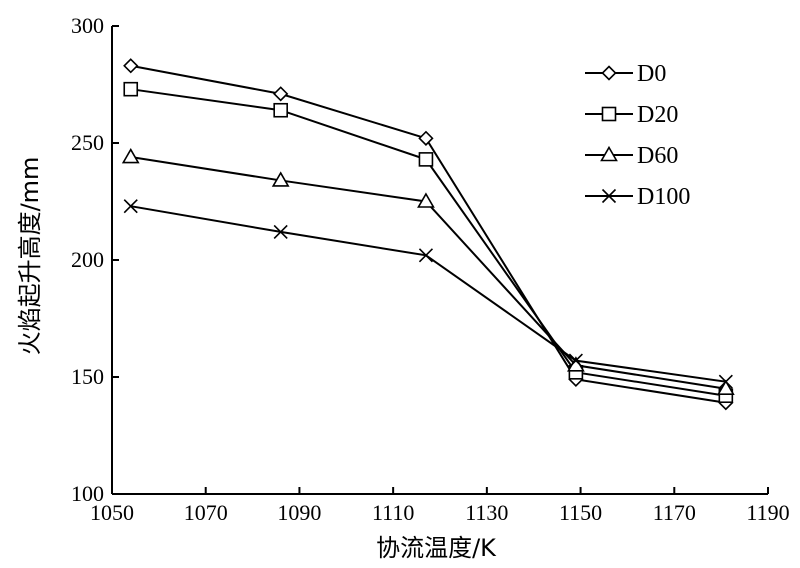  What do you see at coordinates (657, 115) in the screenshot?
I see `legend-label: D20` at bounding box center [657, 115].